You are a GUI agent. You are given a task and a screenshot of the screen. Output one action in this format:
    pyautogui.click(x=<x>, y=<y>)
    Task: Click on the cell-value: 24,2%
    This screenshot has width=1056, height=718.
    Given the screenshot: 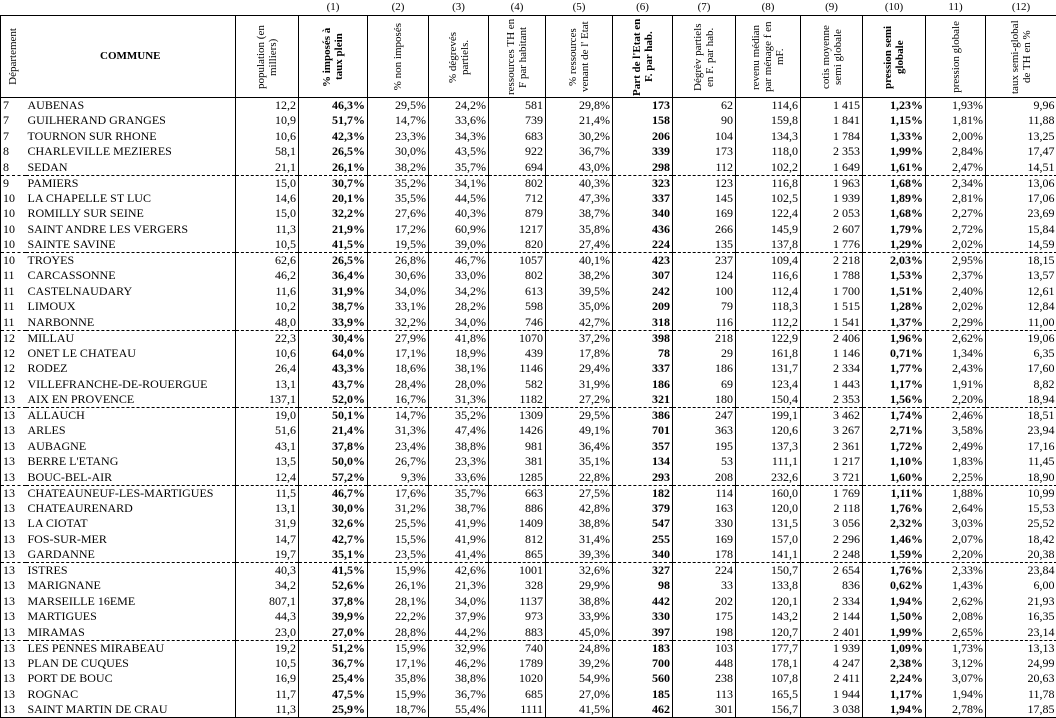 What is the action you would take?
    pyautogui.click(x=459, y=106)
    